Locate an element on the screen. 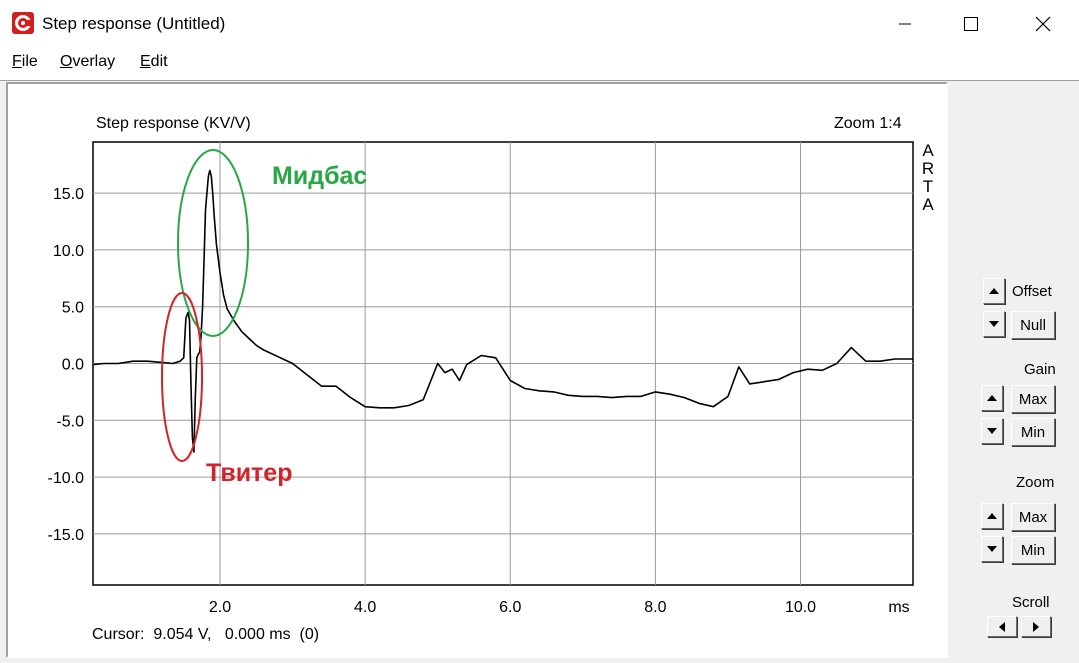  y-tick-label: -10.0 is located at coordinates (66, 478).